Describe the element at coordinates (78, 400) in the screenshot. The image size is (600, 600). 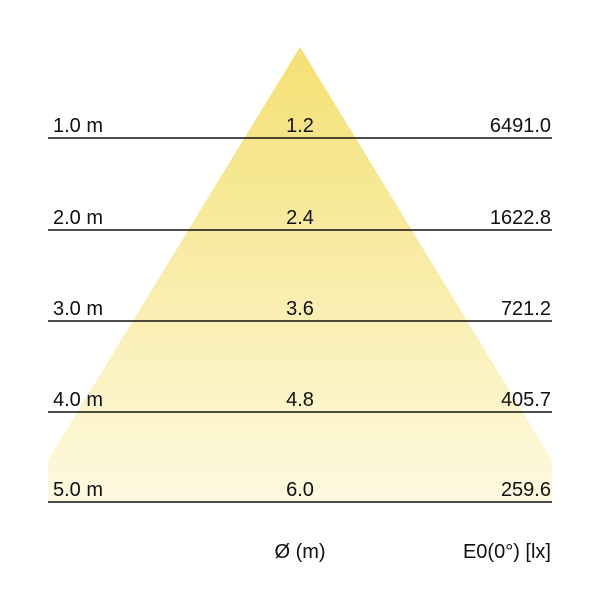
I see `distance-label: 4.0 m` at that location.